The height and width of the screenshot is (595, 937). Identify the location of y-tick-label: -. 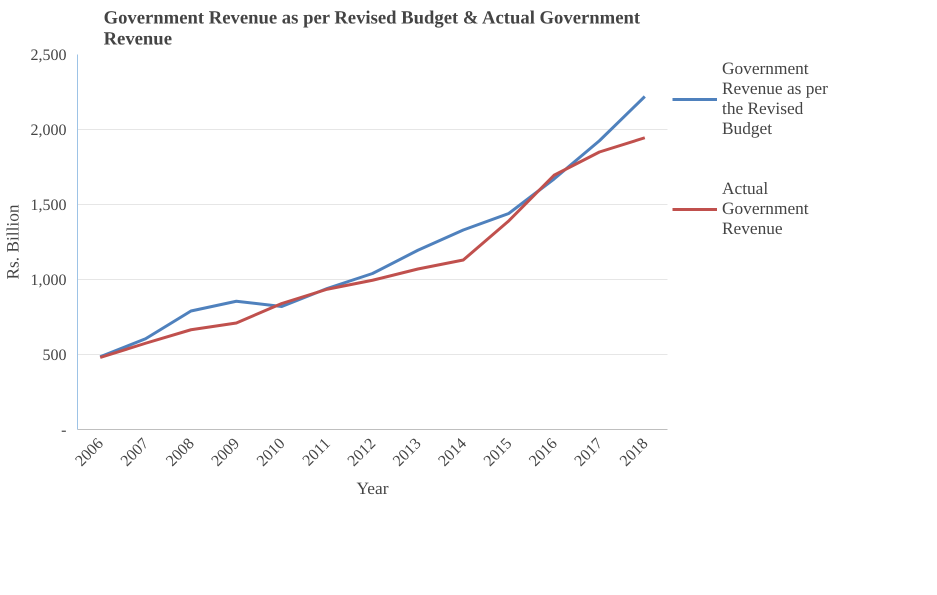
(63, 430).